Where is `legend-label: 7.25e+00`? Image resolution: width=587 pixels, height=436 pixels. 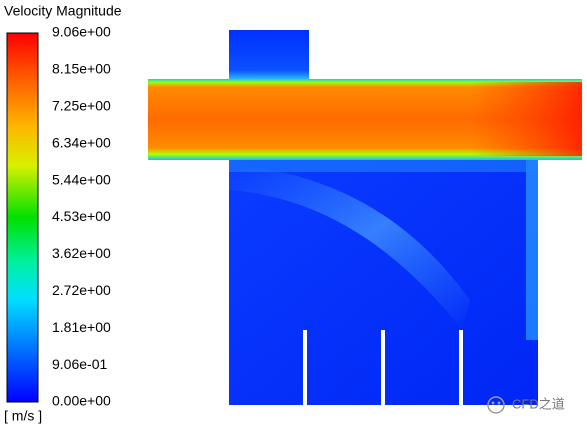 legend-label: 7.25e+00 is located at coordinates (81, 106).